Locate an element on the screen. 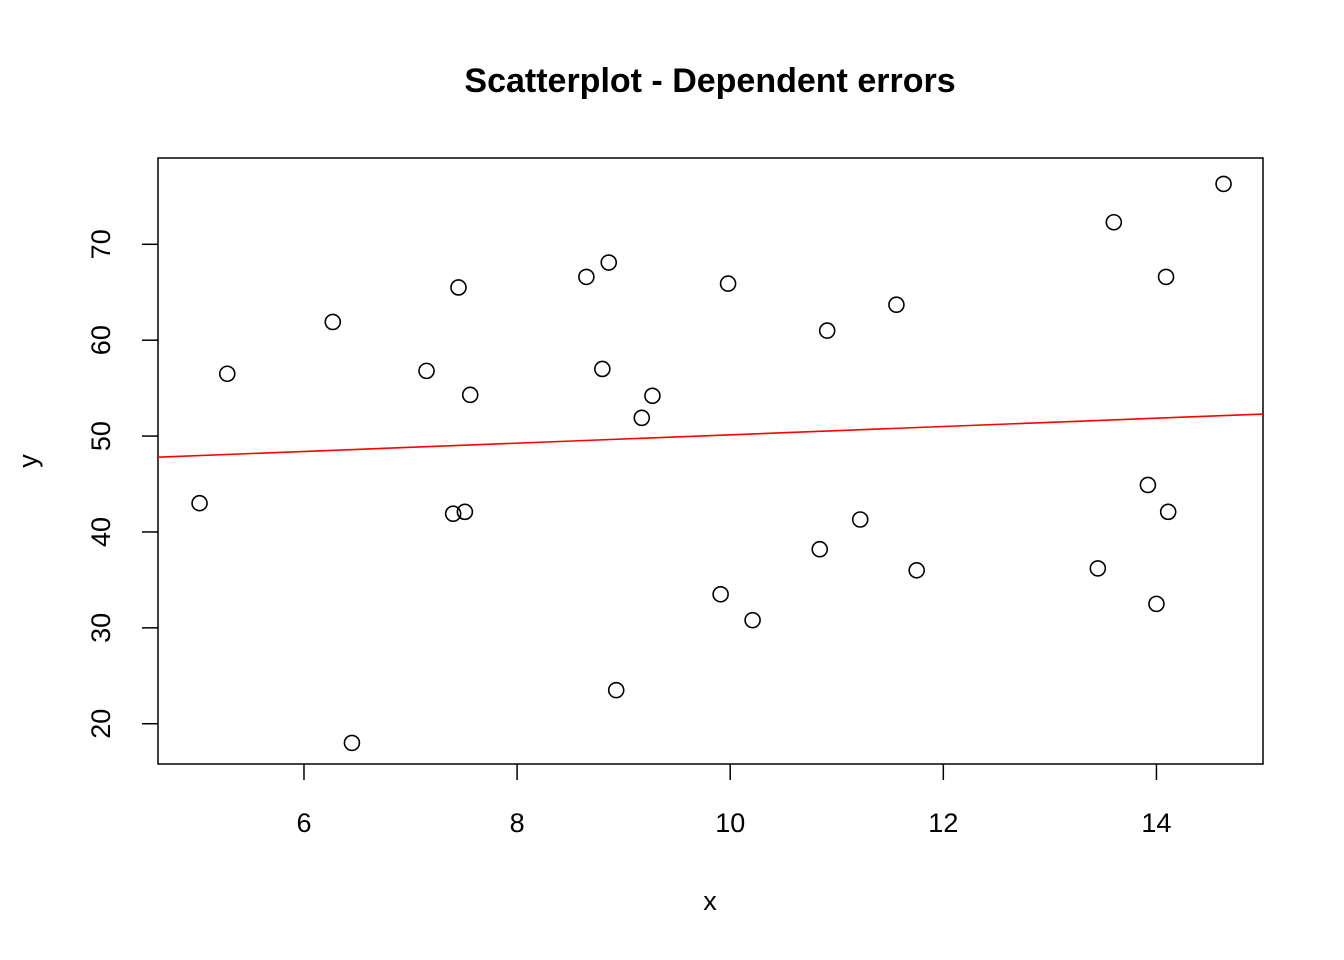 Image resolution: width=1344 pixels, height=960 pixels. y-tick-label: 40 is located at coordinates (101, 532).